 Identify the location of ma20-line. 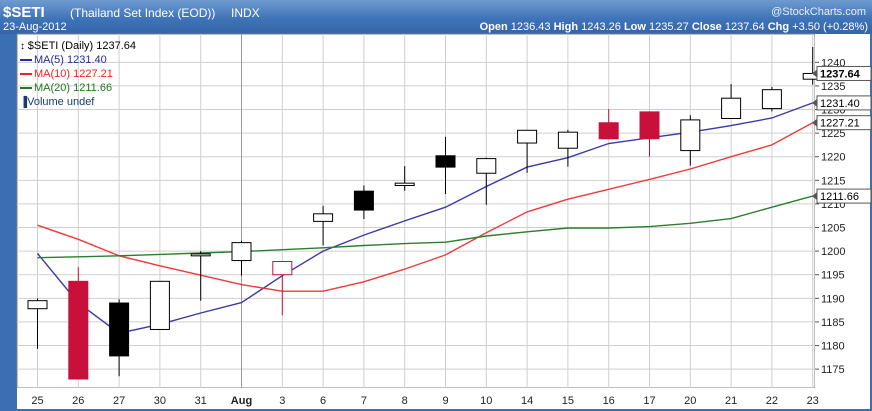
(425, 227).